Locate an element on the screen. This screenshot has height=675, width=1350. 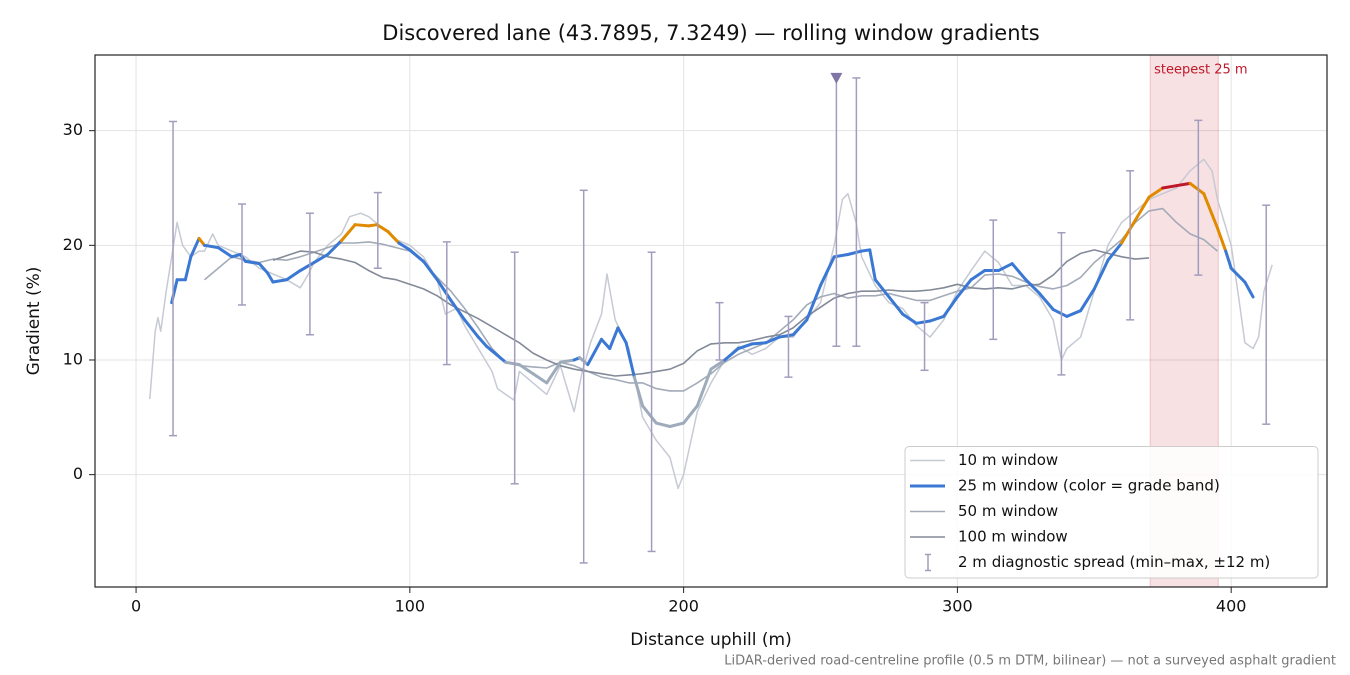
x-tick-label: 200 is located at coordinates (683, 606).